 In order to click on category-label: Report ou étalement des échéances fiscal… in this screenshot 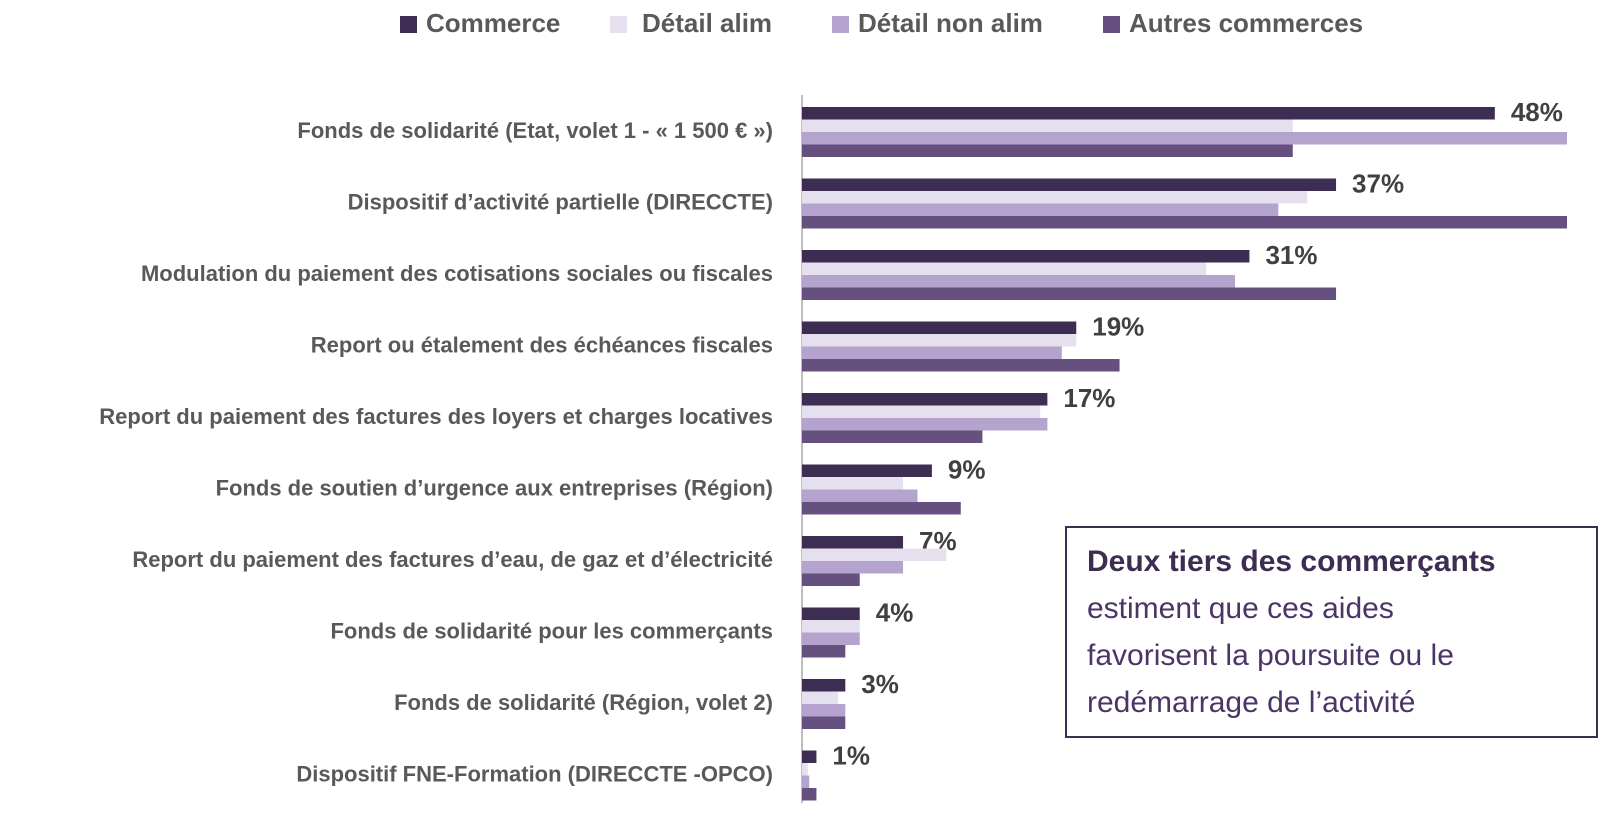, I will do `click(542, 344)`.